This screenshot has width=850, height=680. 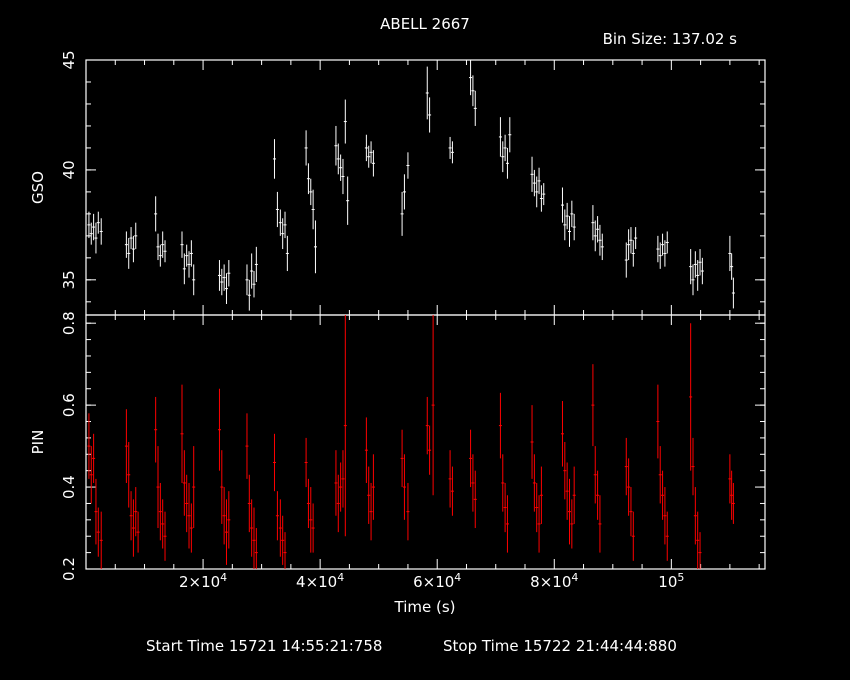 What do you see at coordinates (38, 442) in the screenshot?
I see `y-axis-label: PIN` at bounding box center [38, 442].